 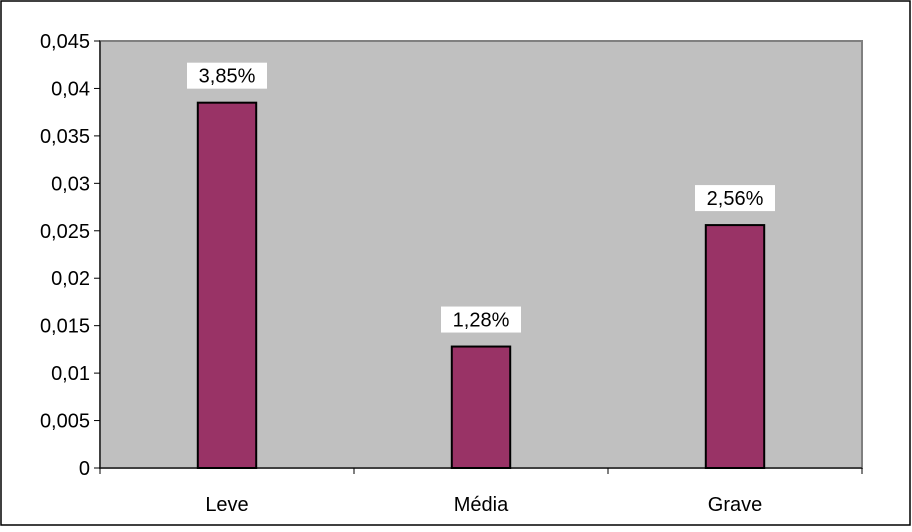 What do you see at coordinates (70, 279) in the screenshot?
I see `y-tick-label: 0,02` at bounding box center [70, 279].